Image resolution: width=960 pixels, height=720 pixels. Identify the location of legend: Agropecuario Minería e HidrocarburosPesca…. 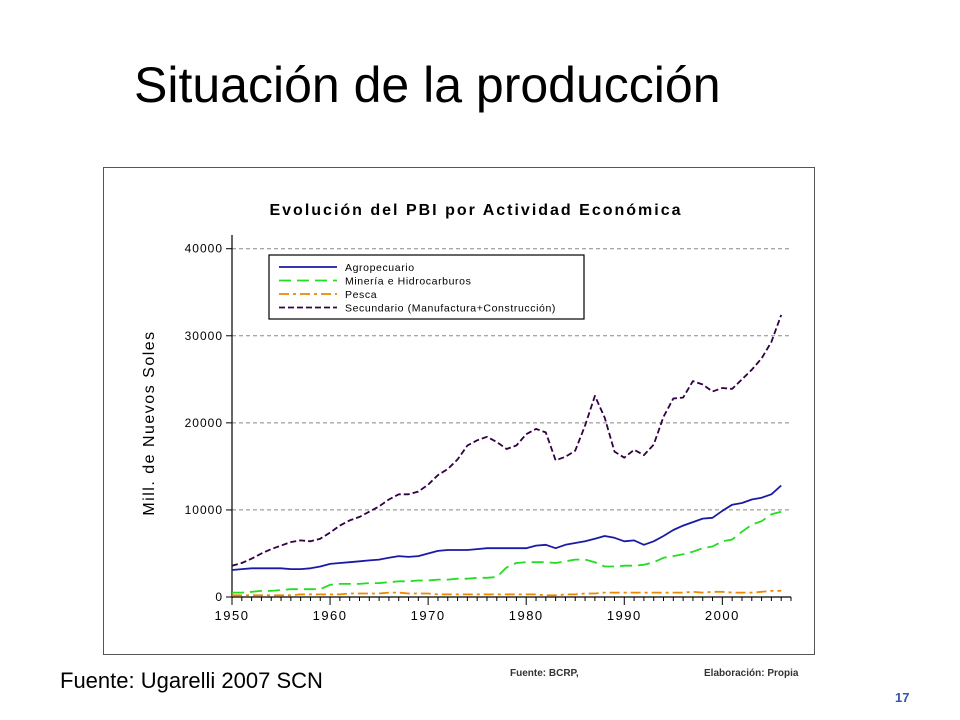
(426, 287).